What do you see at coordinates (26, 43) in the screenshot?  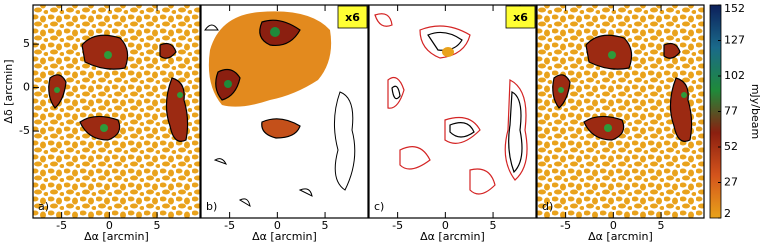 I see `y-tick-label: 5` at bounding box center [26, 43].